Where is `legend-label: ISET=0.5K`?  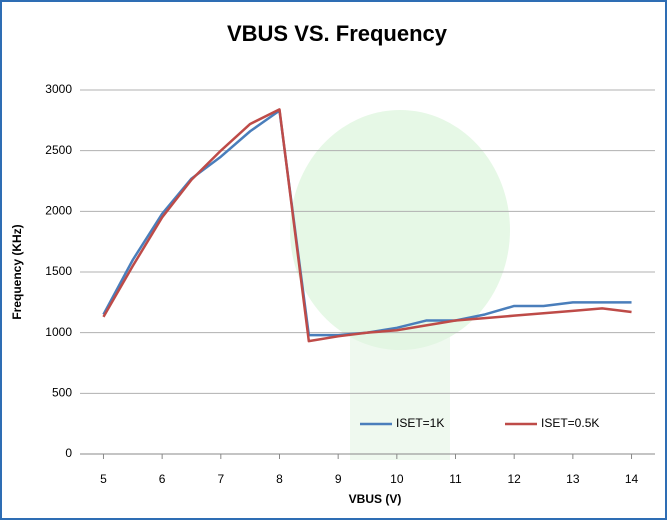
legend-label: ISET=0.5K is located at coordinates (570, 423).